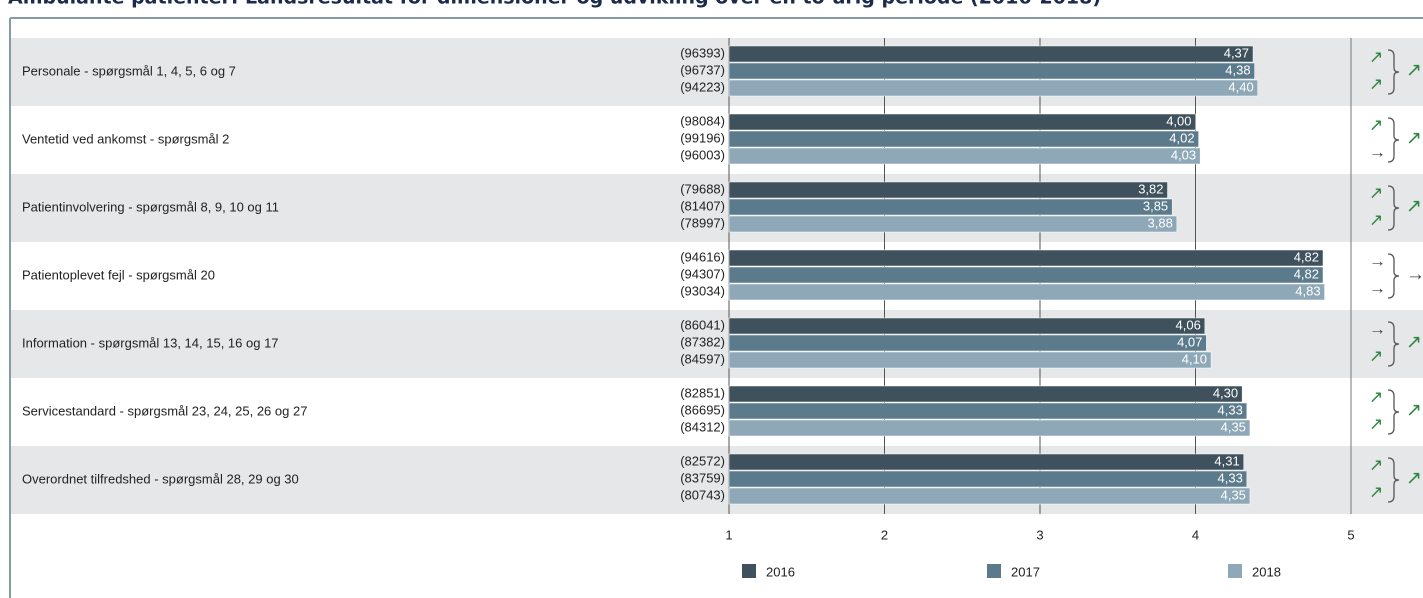  I want to click on x-tick-label: 2, so click(884, 534).